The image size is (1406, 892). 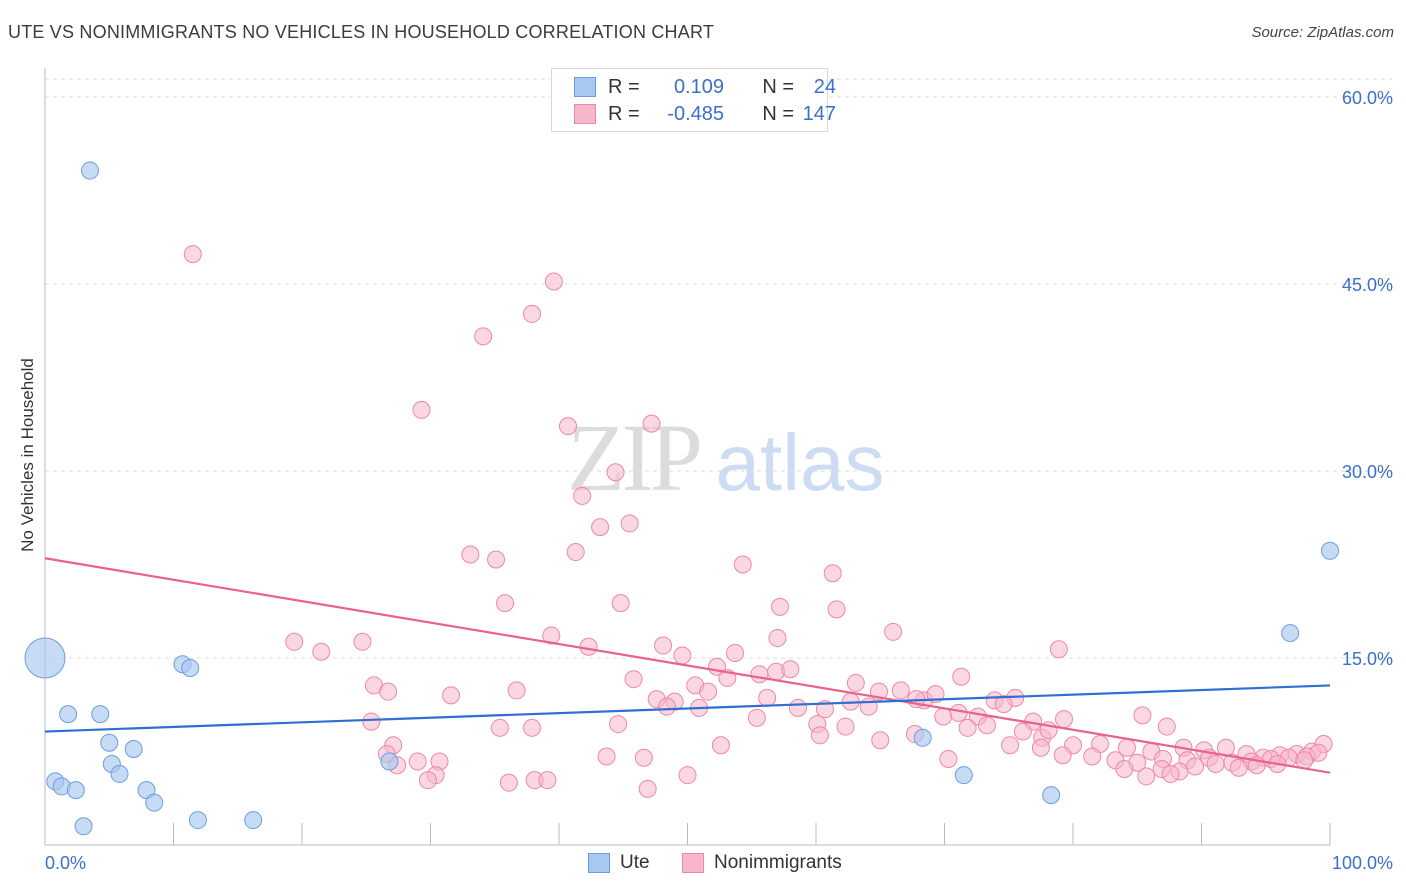 I want to click on watermark-atlas: atlas, so click(x=800, y=462).